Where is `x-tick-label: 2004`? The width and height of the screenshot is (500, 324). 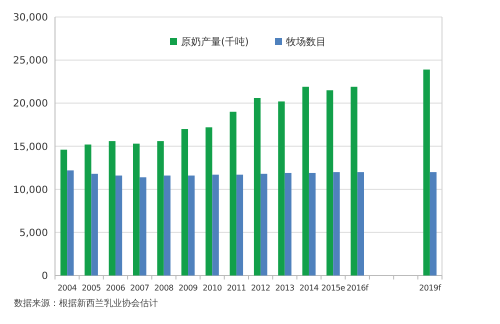 x-tick-label: 2004 is located at coordinates (67, 288).